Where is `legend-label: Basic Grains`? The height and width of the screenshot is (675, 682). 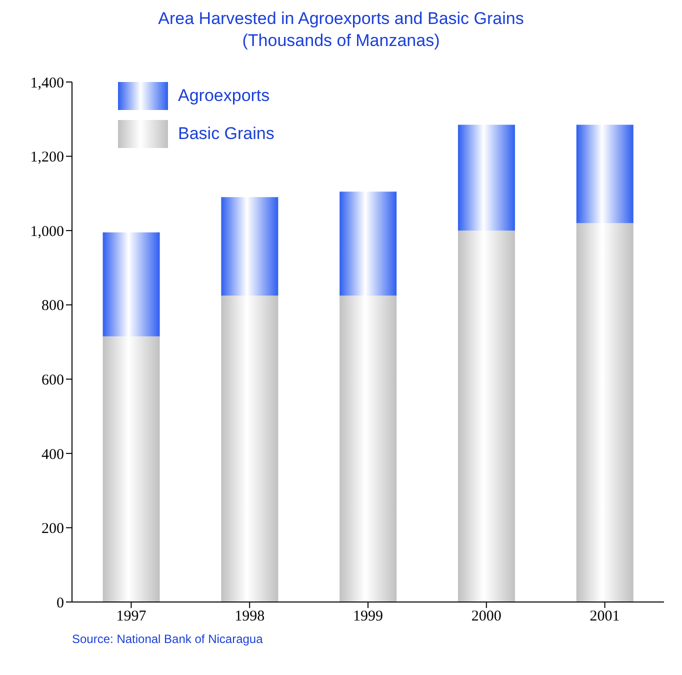
legend-label: Basic Grains is located at coordinates (226, 134).